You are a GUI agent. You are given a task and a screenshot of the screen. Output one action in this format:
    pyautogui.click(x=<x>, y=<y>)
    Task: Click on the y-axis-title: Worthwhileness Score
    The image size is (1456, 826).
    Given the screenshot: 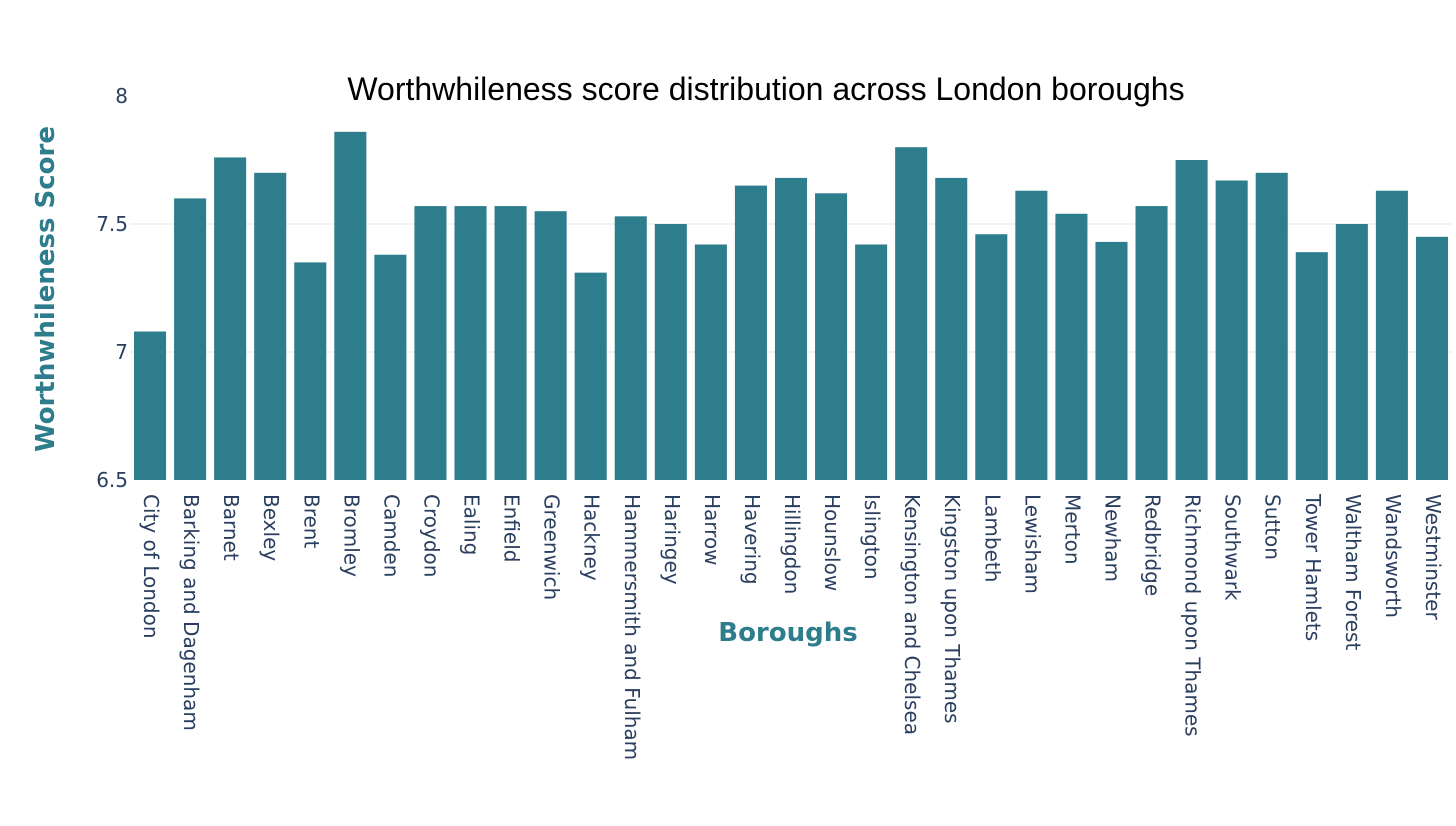 What is the action you would take?
    pyautogui.click(x=46, y=289)
    